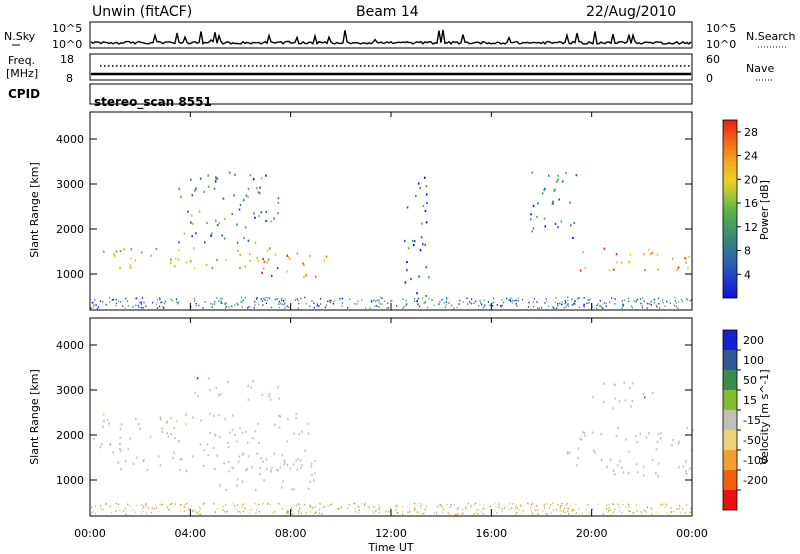 The width and height of the screenshot is (800, 554). Describe the element at coordinates (755, 460) in the screenshot. I see `colorbar-tick-label: -100` at that location.